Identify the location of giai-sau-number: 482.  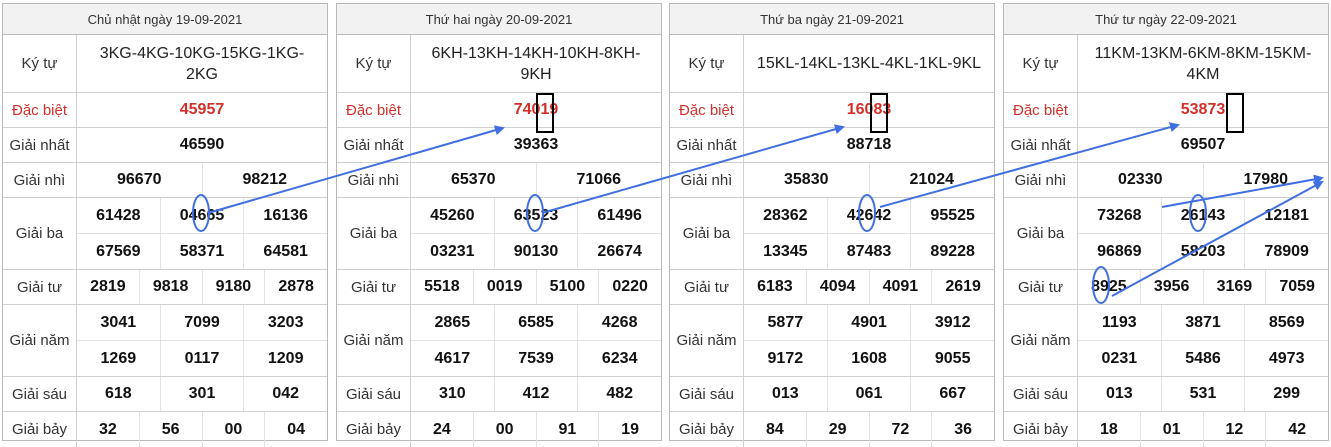
(619, 394).